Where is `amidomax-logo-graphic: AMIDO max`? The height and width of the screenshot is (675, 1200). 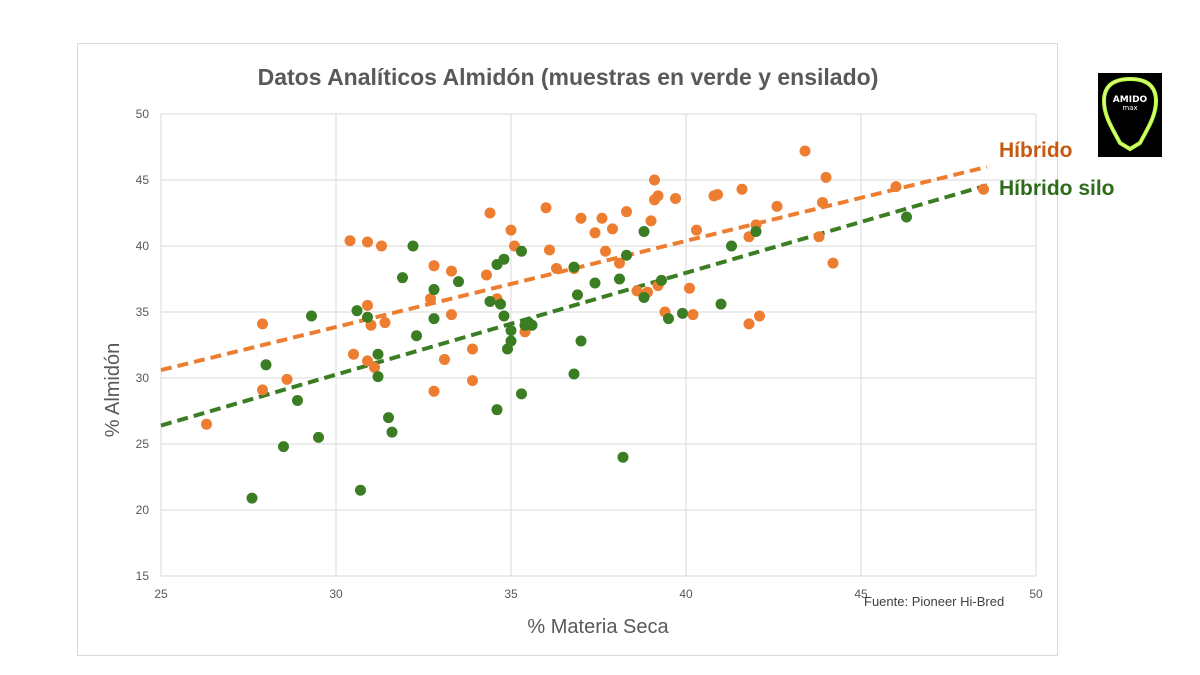 amidomax-logo-graphic: AMIDO max is located at coordinates (1130, 114).